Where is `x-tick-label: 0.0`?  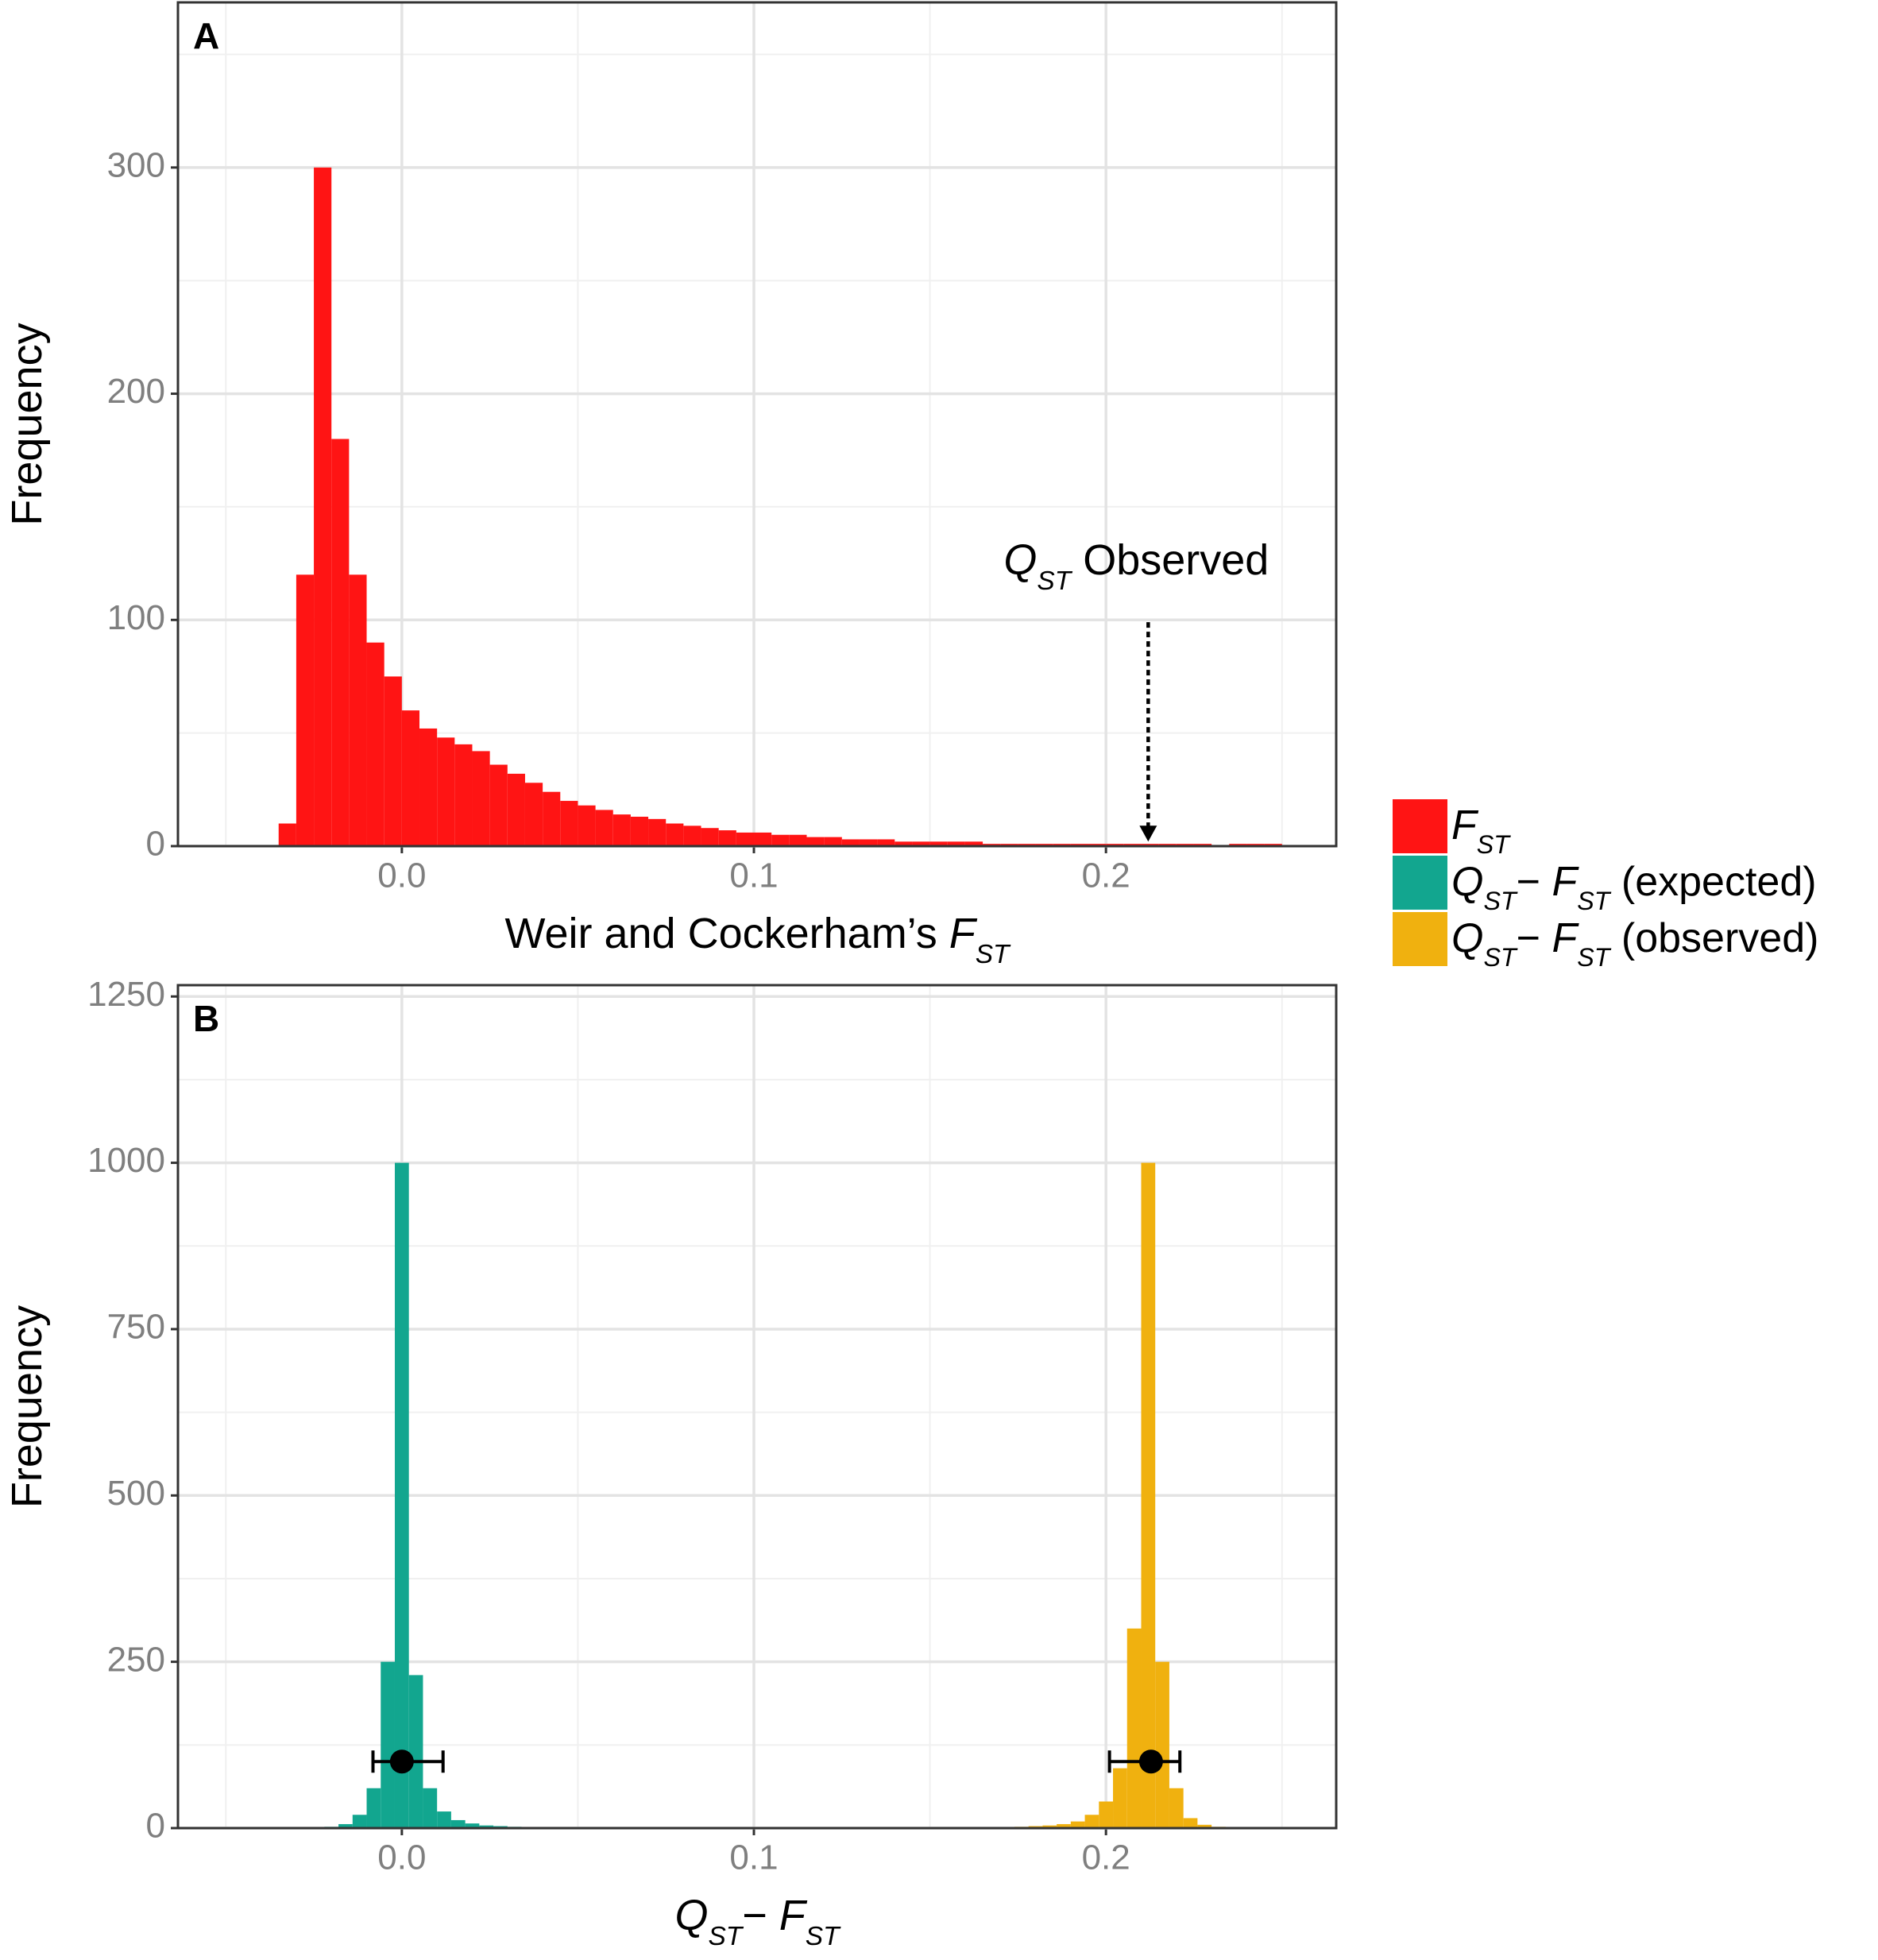
x-tick-label: 0.0 is located at coordinates (401, 875).